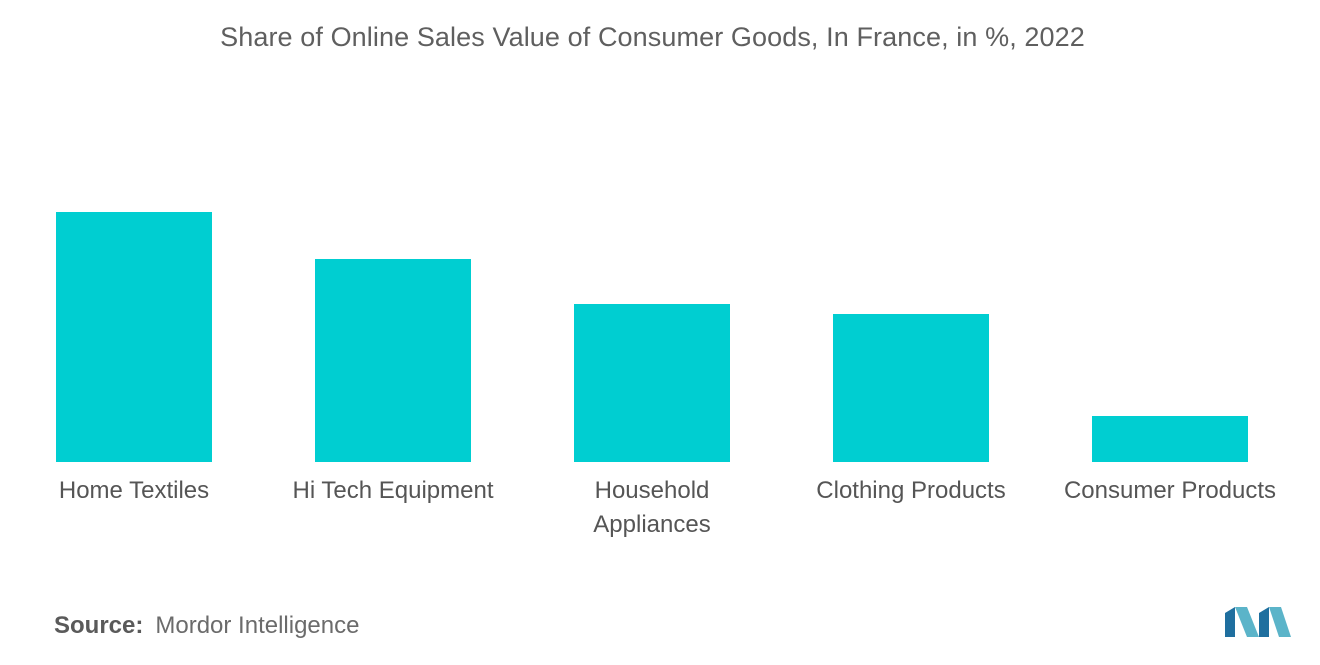 The width and height of the screenshot is (1320, 665). Describe the element at coordinates (393, 490) in the screenshot. I see `x-tick-label-1: Hi Tech Equipment` at that location.